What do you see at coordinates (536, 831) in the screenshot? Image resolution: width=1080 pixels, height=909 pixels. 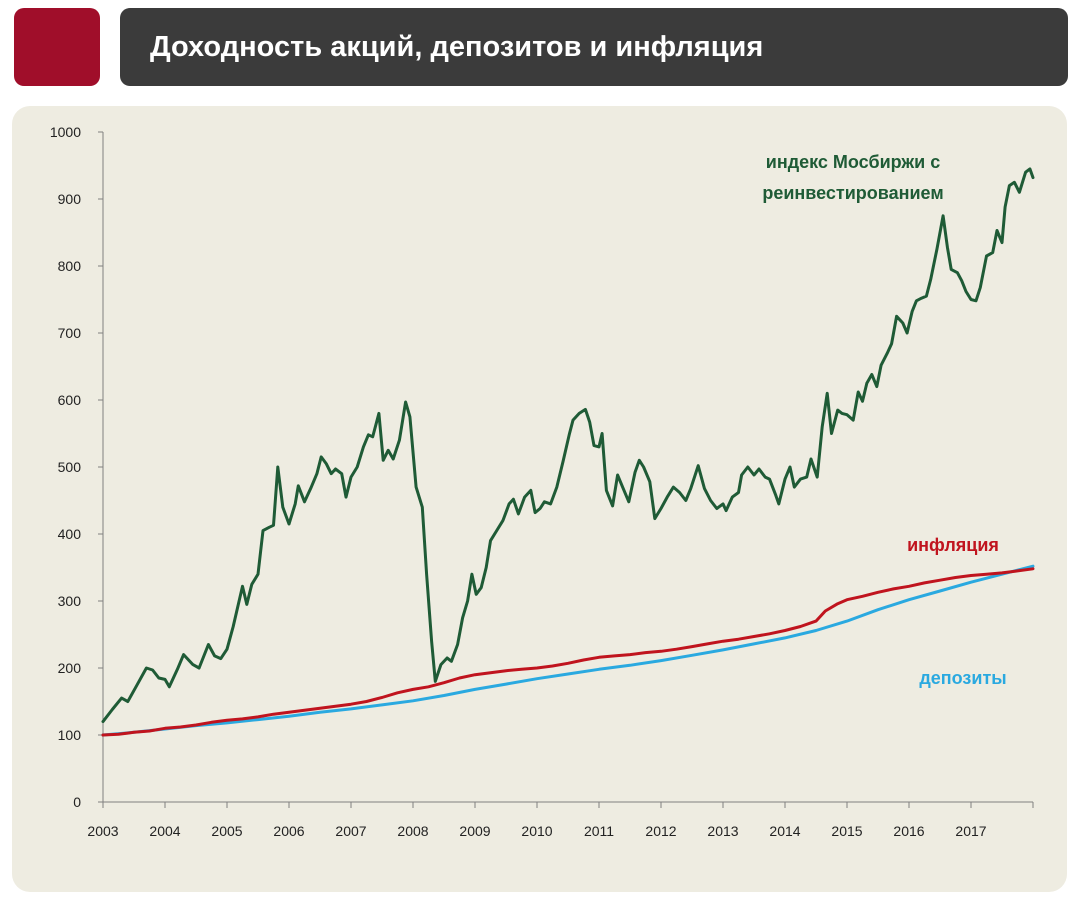 I see `x-tick-label: 2010` at bounding box center [536, 831].